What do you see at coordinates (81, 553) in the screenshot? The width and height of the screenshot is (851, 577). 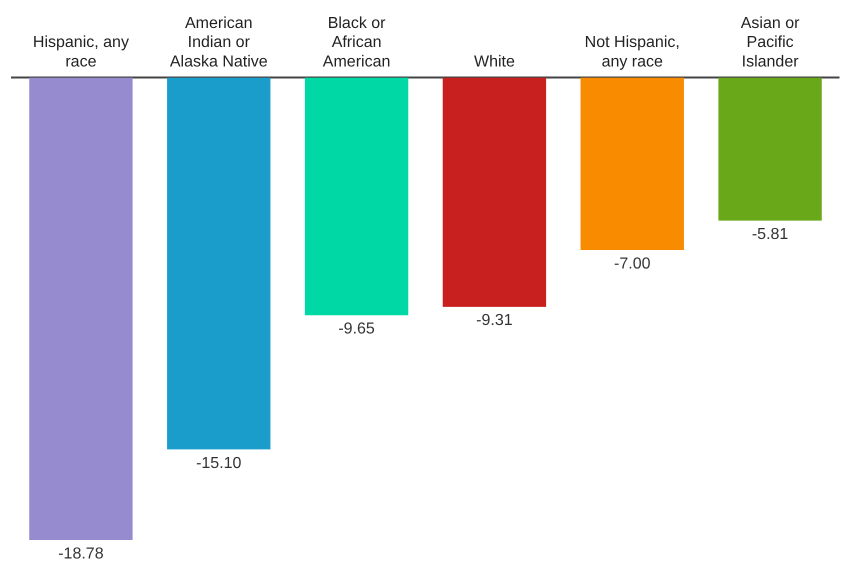 I see `data-label: -18.78` at bounding box center [81, 553].